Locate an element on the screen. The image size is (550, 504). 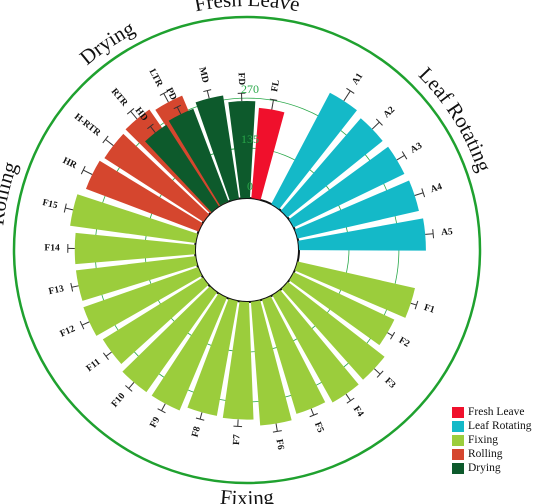
radial-tick-label: 270 is located at coordinates (250, 89).